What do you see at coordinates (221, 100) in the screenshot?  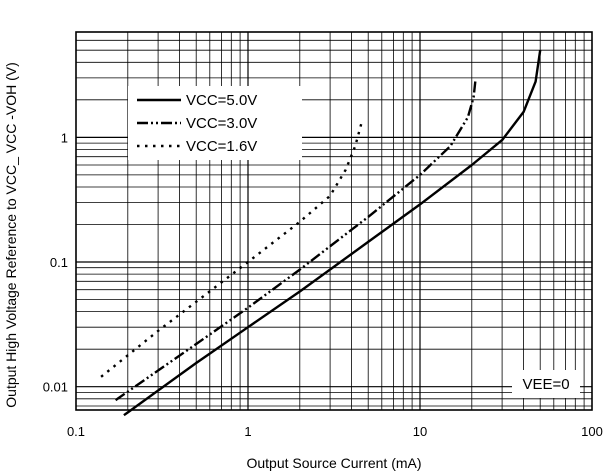 I see `legend-label: VCC=5.0V` at bounding box center [221, 100].